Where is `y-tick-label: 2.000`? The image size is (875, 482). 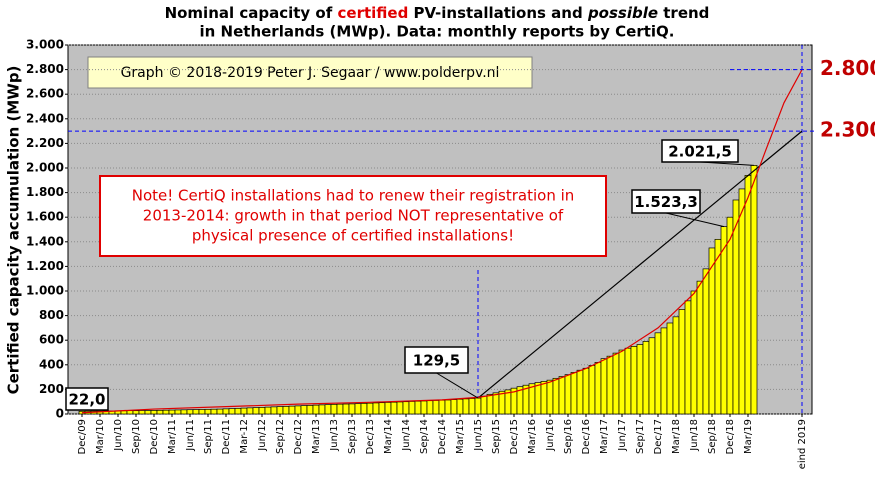 y-tick-label: 2.000 is located at coordinates (45, 168).